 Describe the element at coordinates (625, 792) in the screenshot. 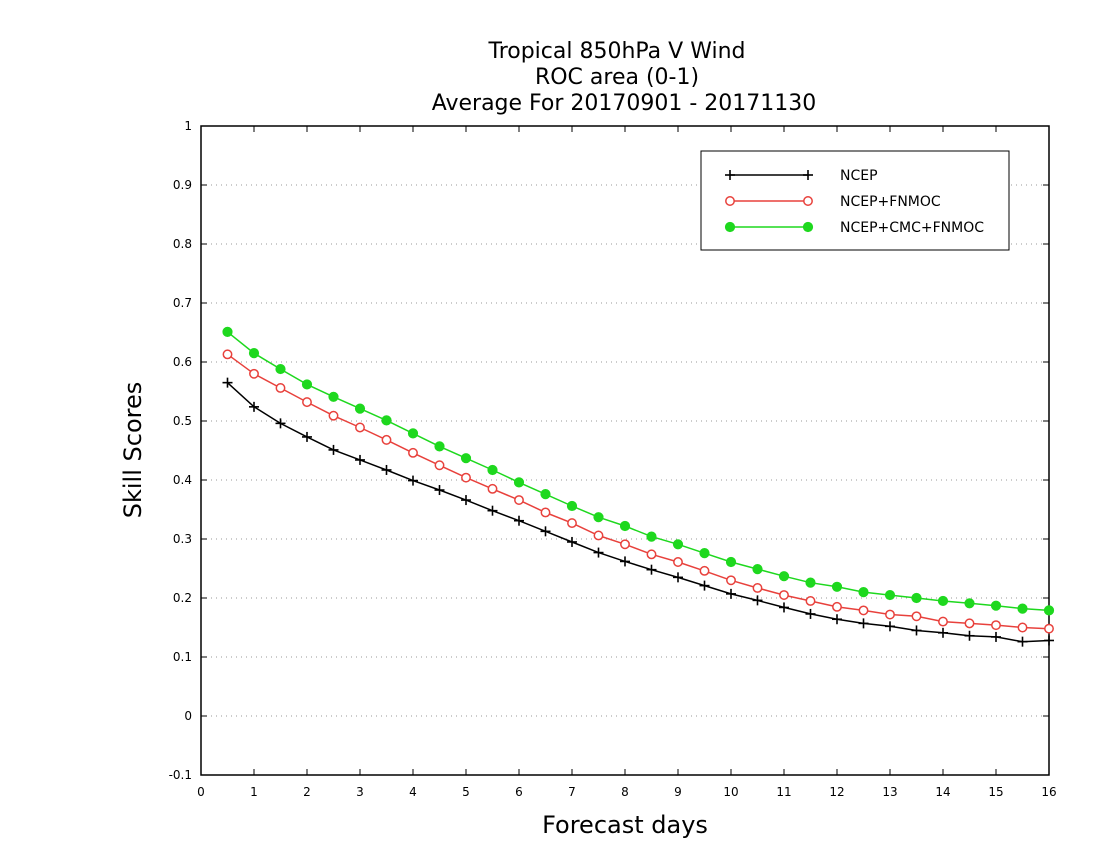

I see `x-tick-label: 8` at that location.